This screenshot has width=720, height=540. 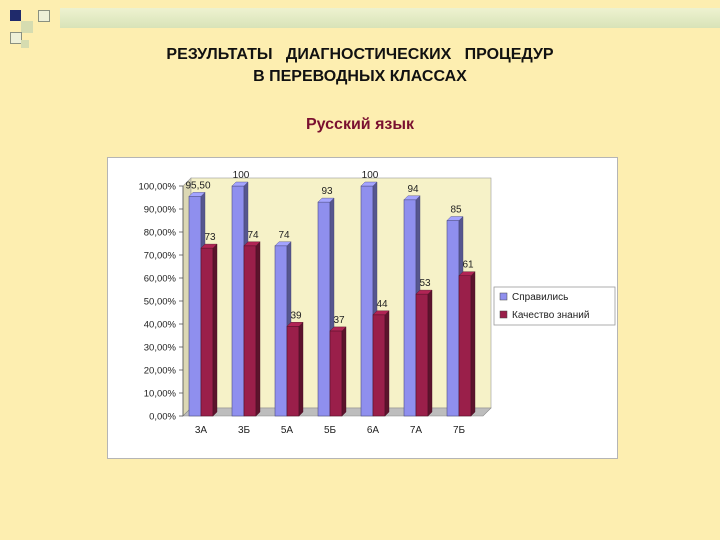 What do you see at coordinates (425, 283) in the screenshot?
I see `data-label: 53` at bounding box center [425, 283].